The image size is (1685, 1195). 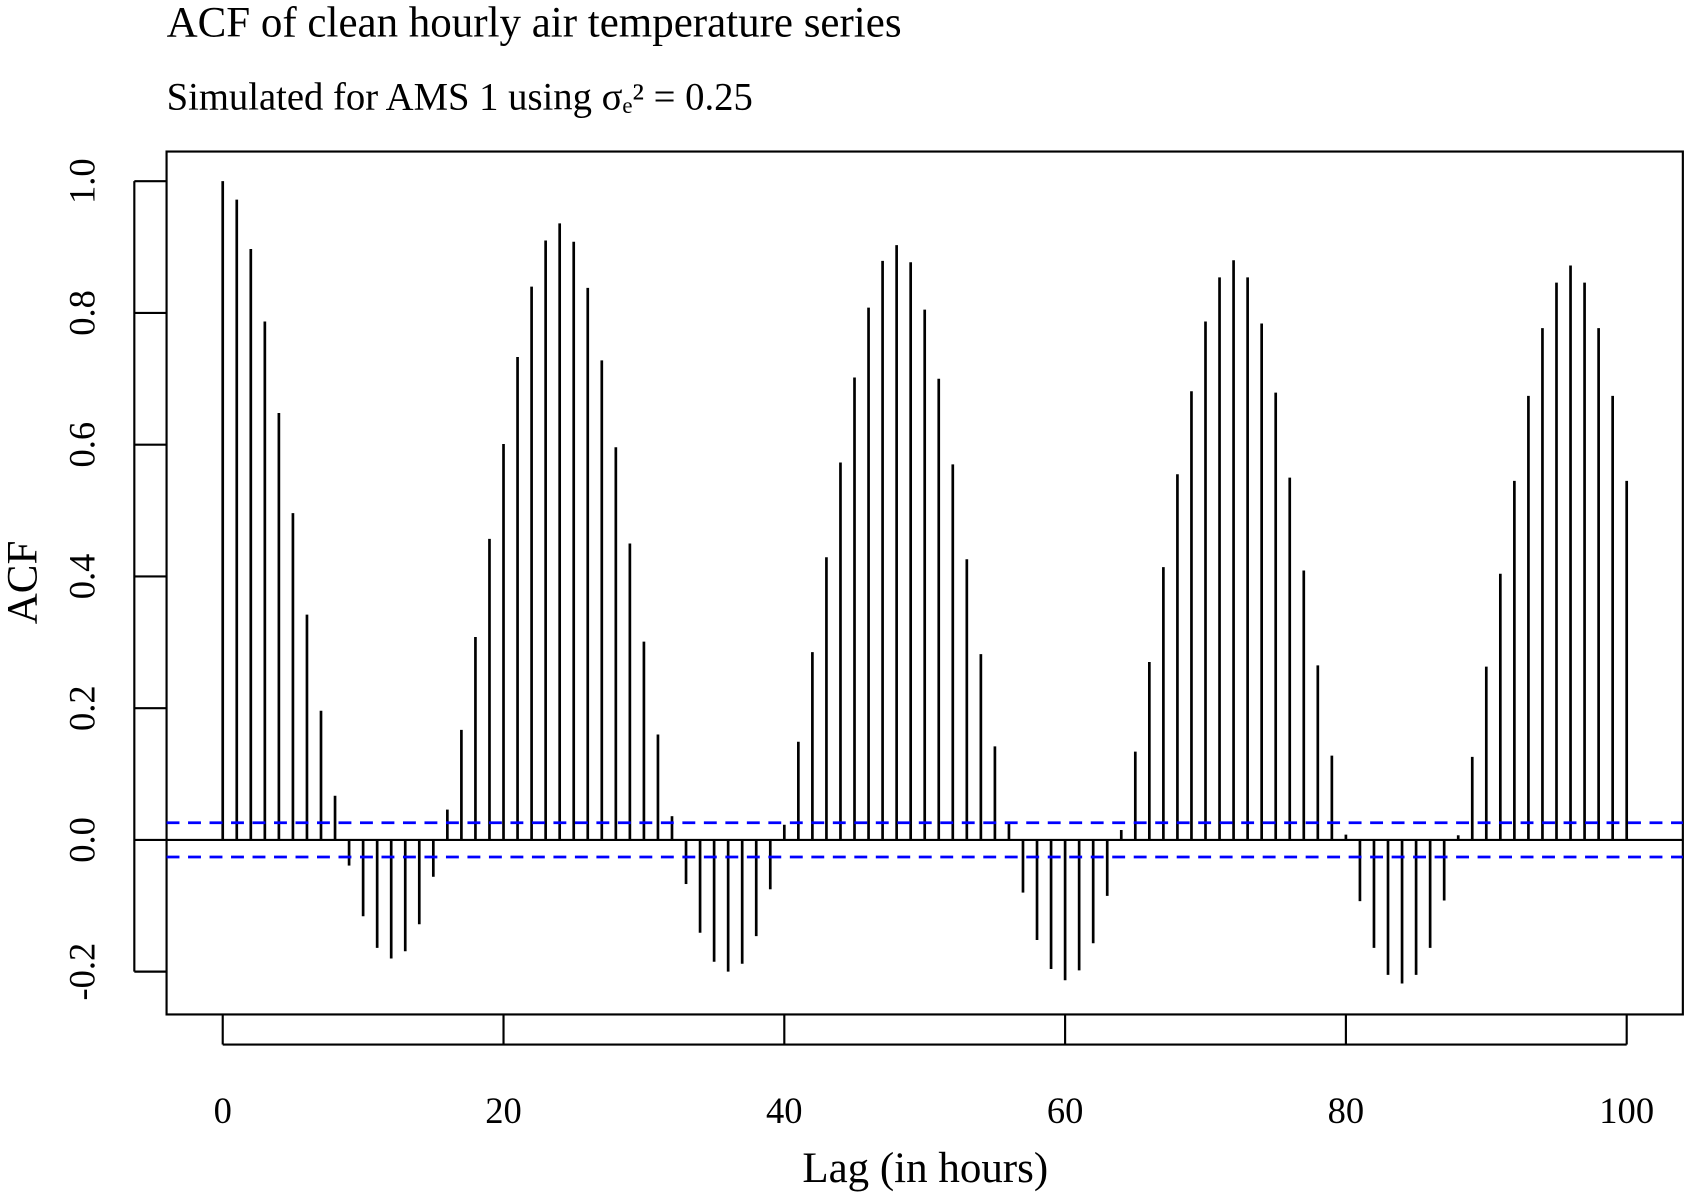 What do you see at coordinates (82, 445) in the screenshot?
I see `y-tick-label: 0.6` at bounding box center [82, 445].